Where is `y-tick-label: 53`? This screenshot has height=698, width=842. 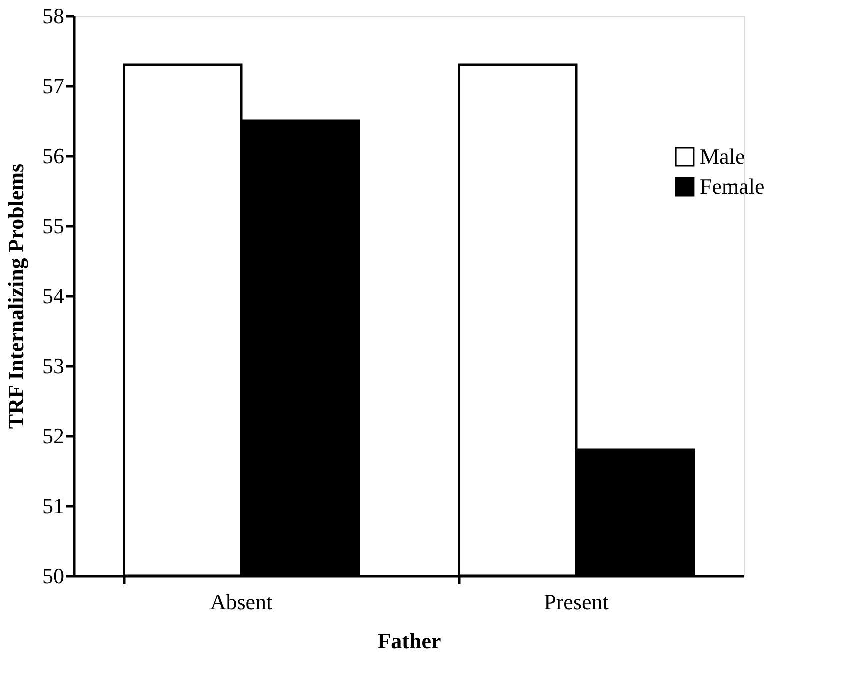 y-tick-label: 53 is located at coordinates (53, 366).